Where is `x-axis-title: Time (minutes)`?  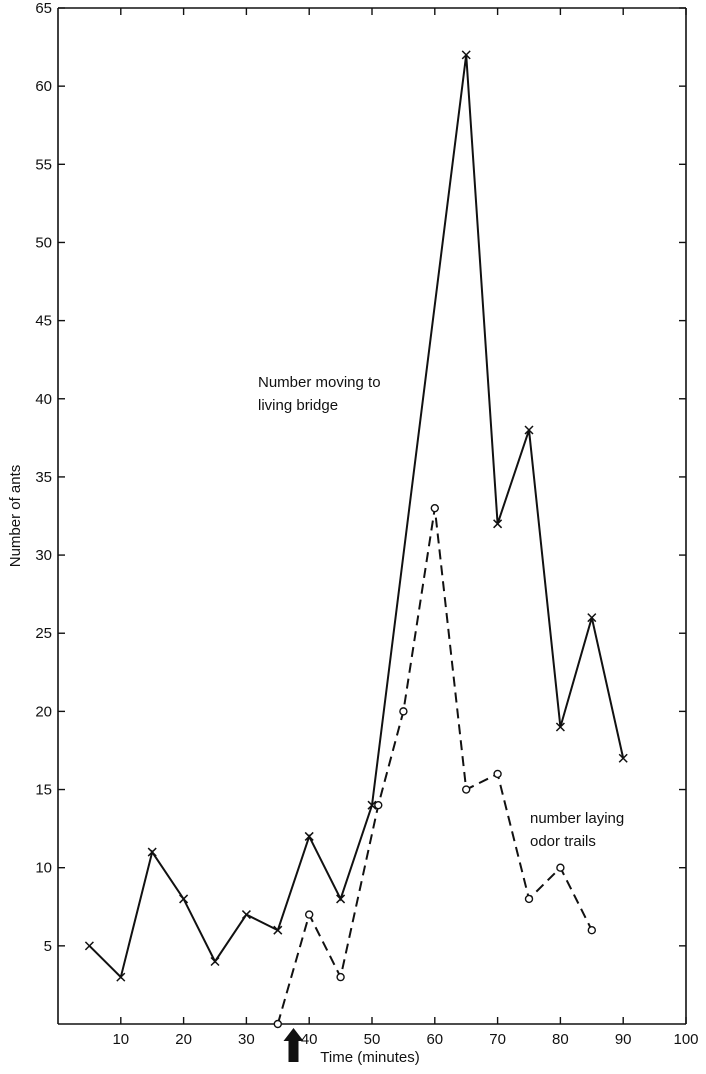
x-axis-title: Time (minutes) is located at coordinates (369, 1057).